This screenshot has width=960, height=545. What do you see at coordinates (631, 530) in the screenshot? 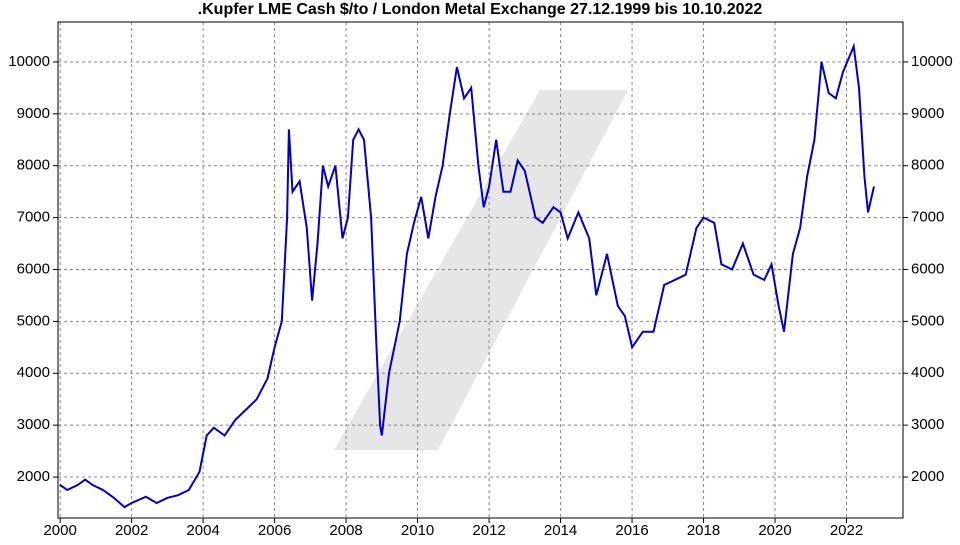
I see `x-tick-label: 2016` at bounding box center [631, 530].